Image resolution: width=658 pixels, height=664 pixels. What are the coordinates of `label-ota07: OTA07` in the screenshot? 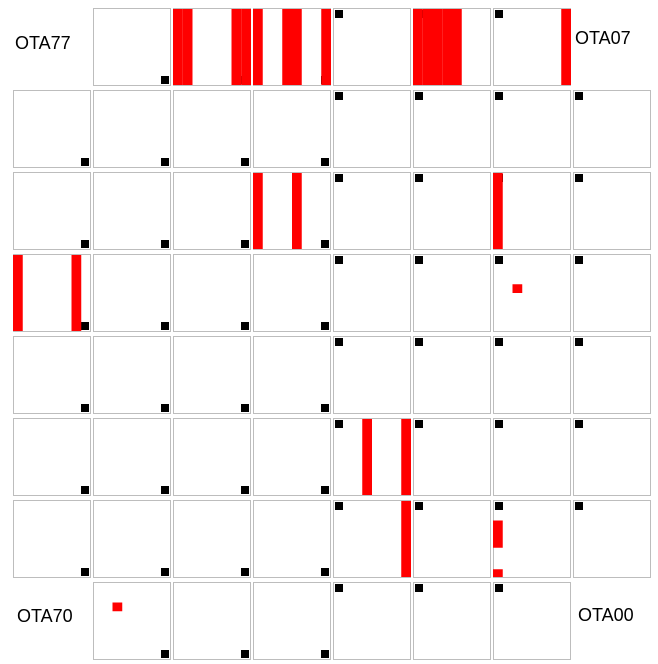 It's located at (603, 38).